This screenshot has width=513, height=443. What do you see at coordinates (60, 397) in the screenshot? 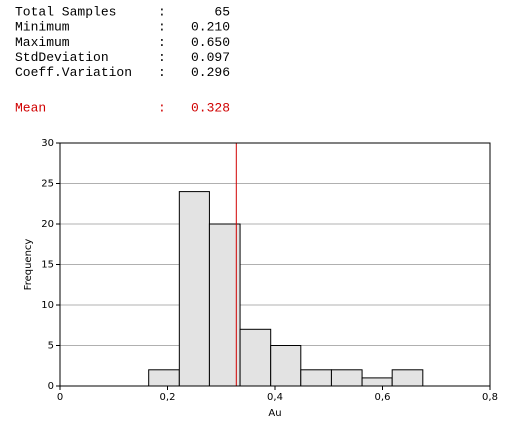
I see `x-tick-label: 0` at bounding box center [60, 397].